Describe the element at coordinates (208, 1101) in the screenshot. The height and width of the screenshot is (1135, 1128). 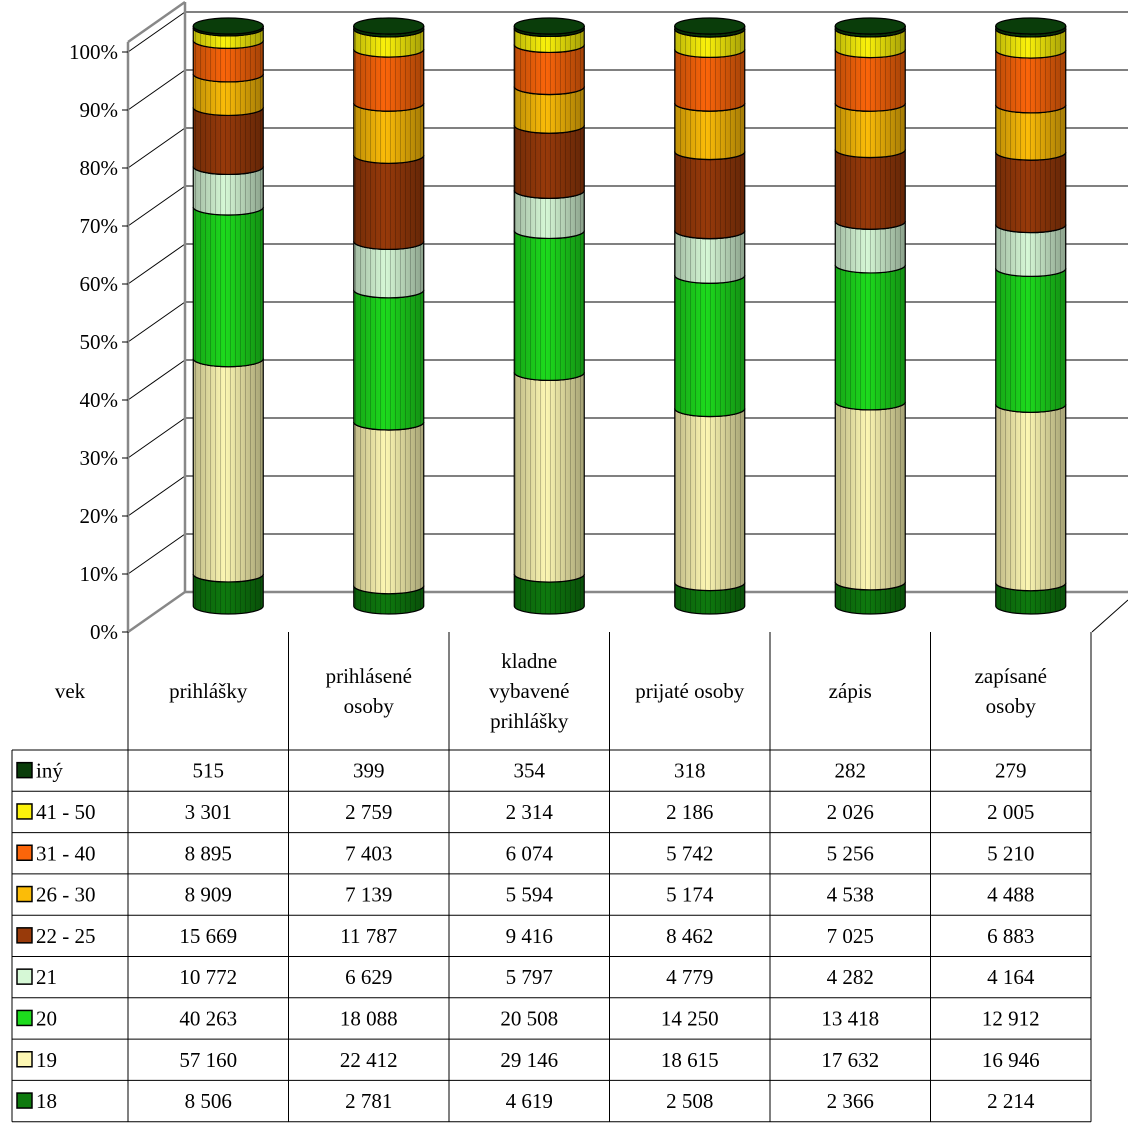
I see `table-cell-value: 8 506` at that location.